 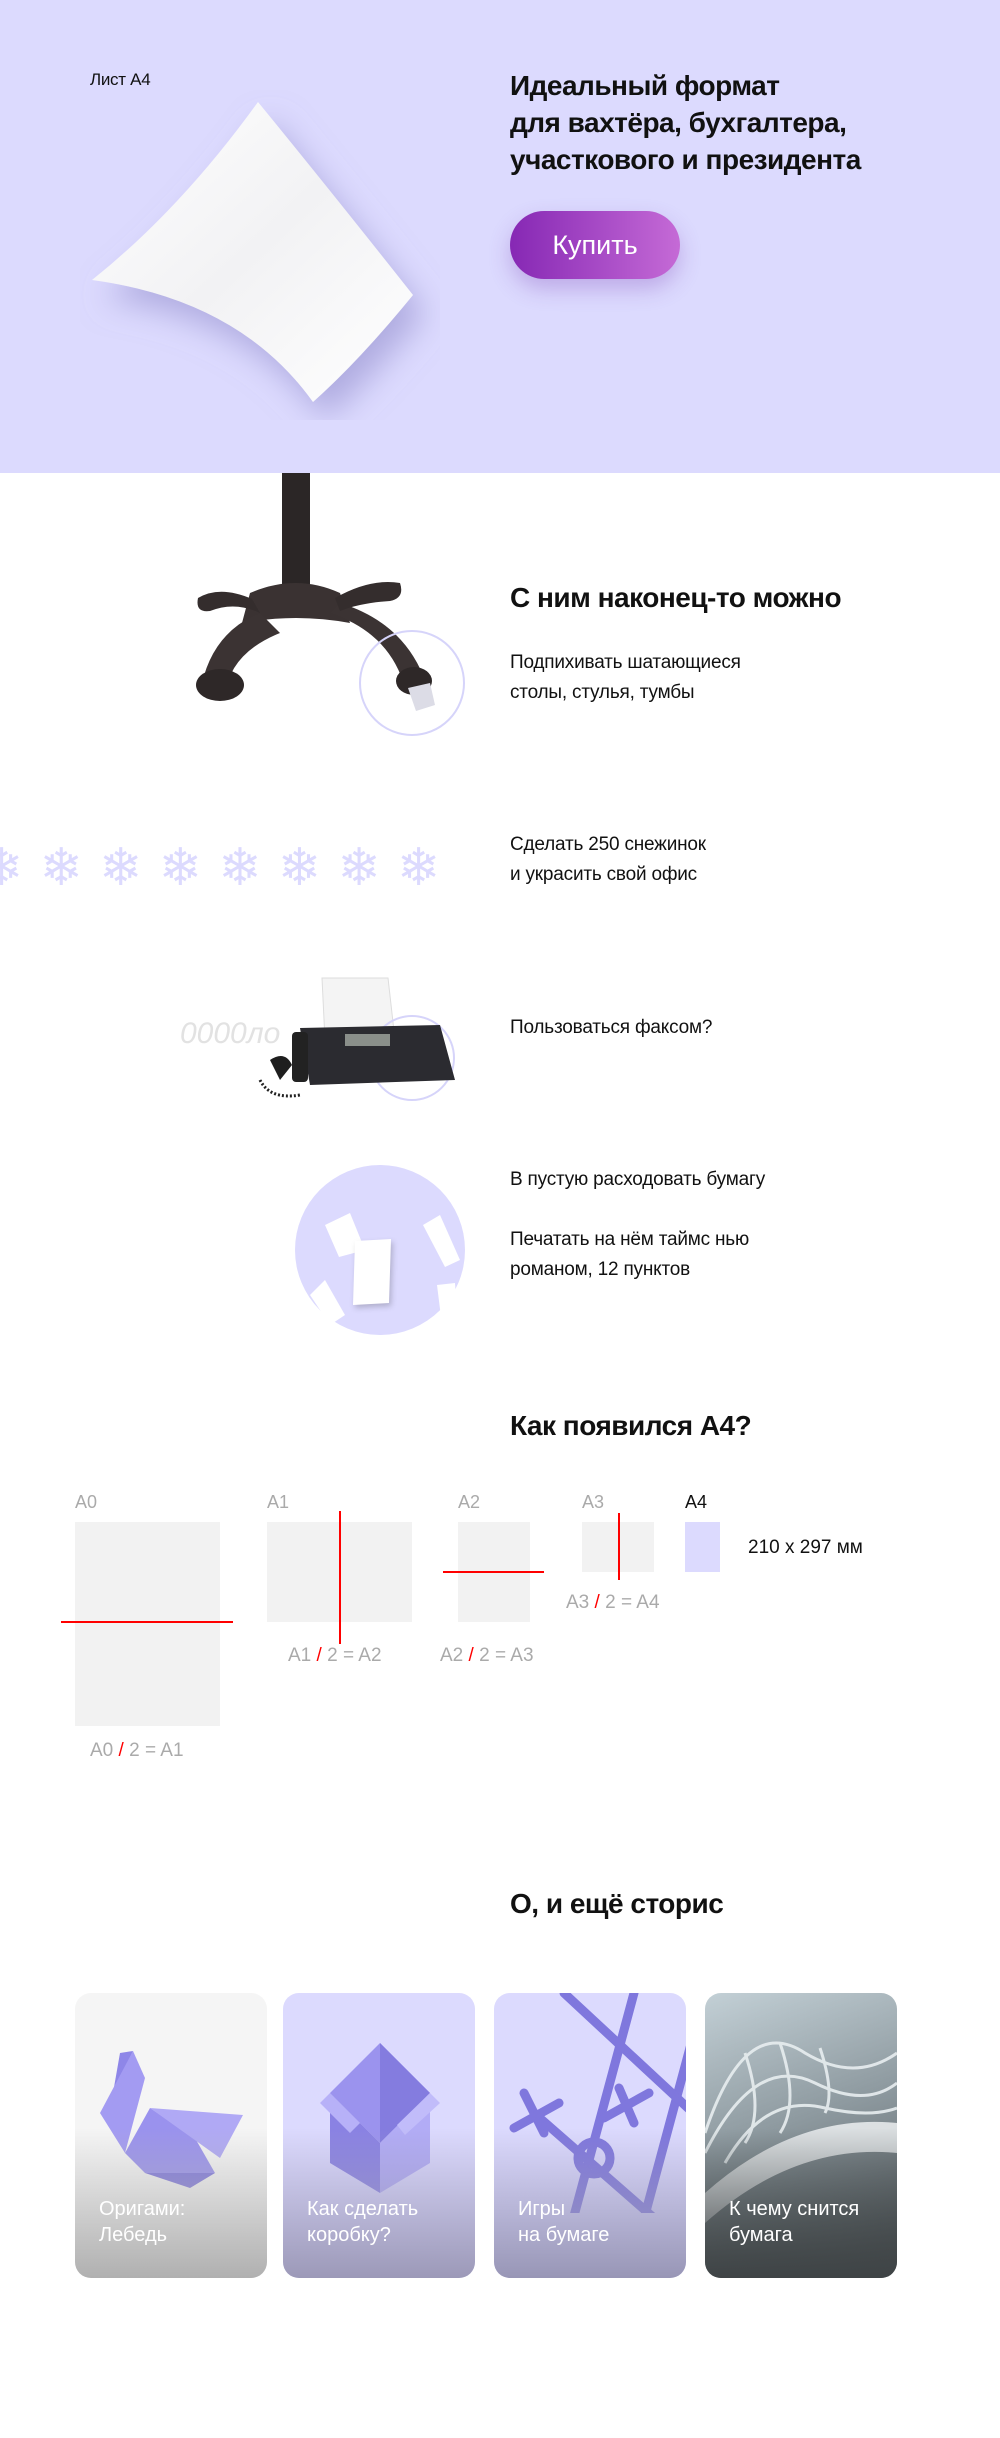 What do you see at coordinates (340, 1577) in the screenshot?
I see `cut-line-a1` at bounding box center [340, 1577].